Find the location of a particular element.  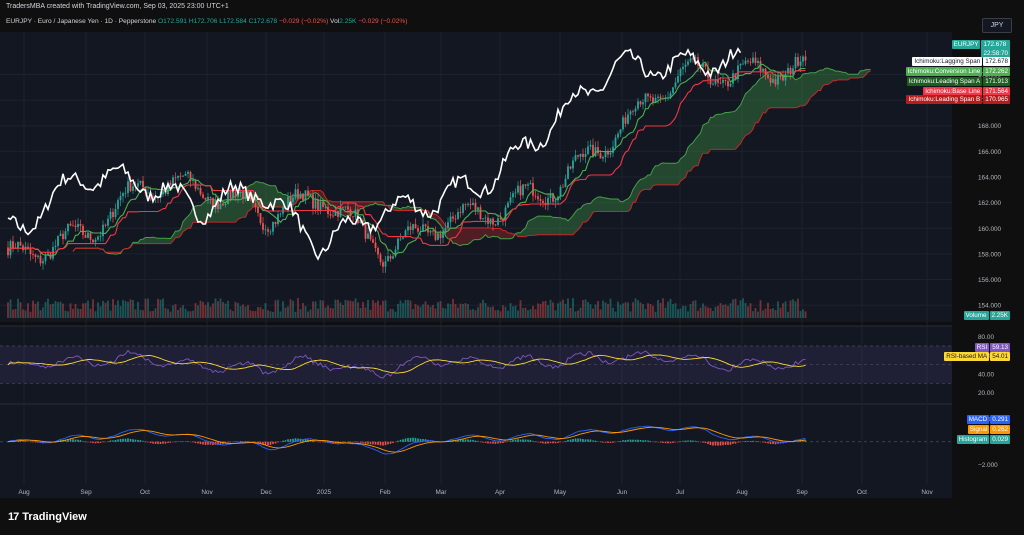

y-tick-label: 162.000 is located at coordinates (990, 203).